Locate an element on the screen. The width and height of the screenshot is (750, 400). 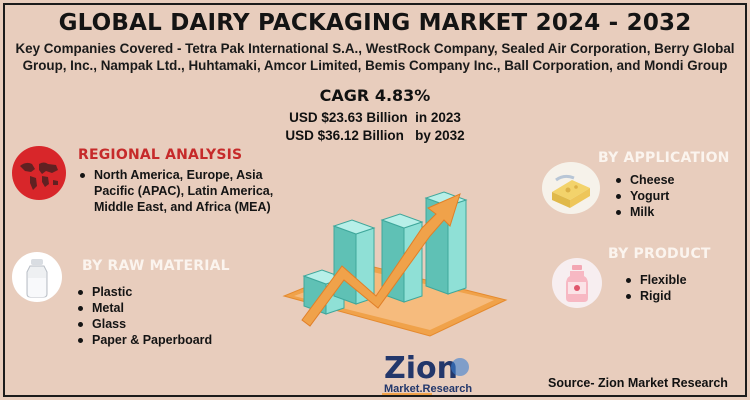
list-item: Rigid is located at coordinates (679, 296).